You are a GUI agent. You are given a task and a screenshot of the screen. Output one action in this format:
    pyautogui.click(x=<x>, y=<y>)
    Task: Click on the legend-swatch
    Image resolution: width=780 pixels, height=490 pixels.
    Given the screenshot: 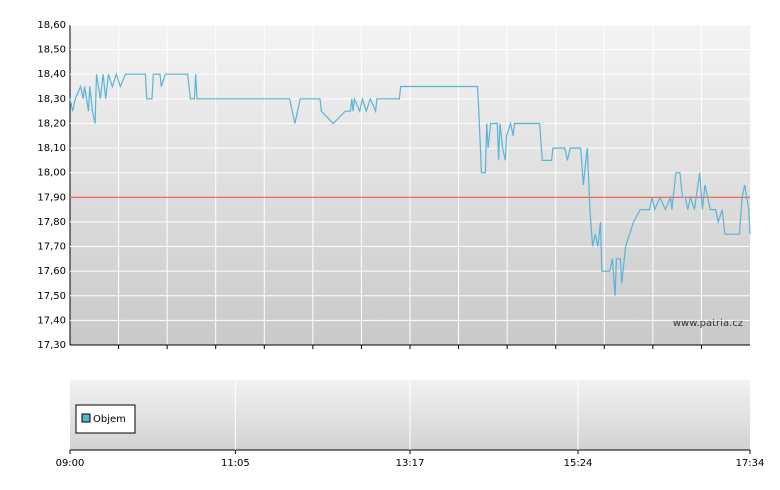 What is the action you would take?
    pyautogui.click(x=86, y=418)
    